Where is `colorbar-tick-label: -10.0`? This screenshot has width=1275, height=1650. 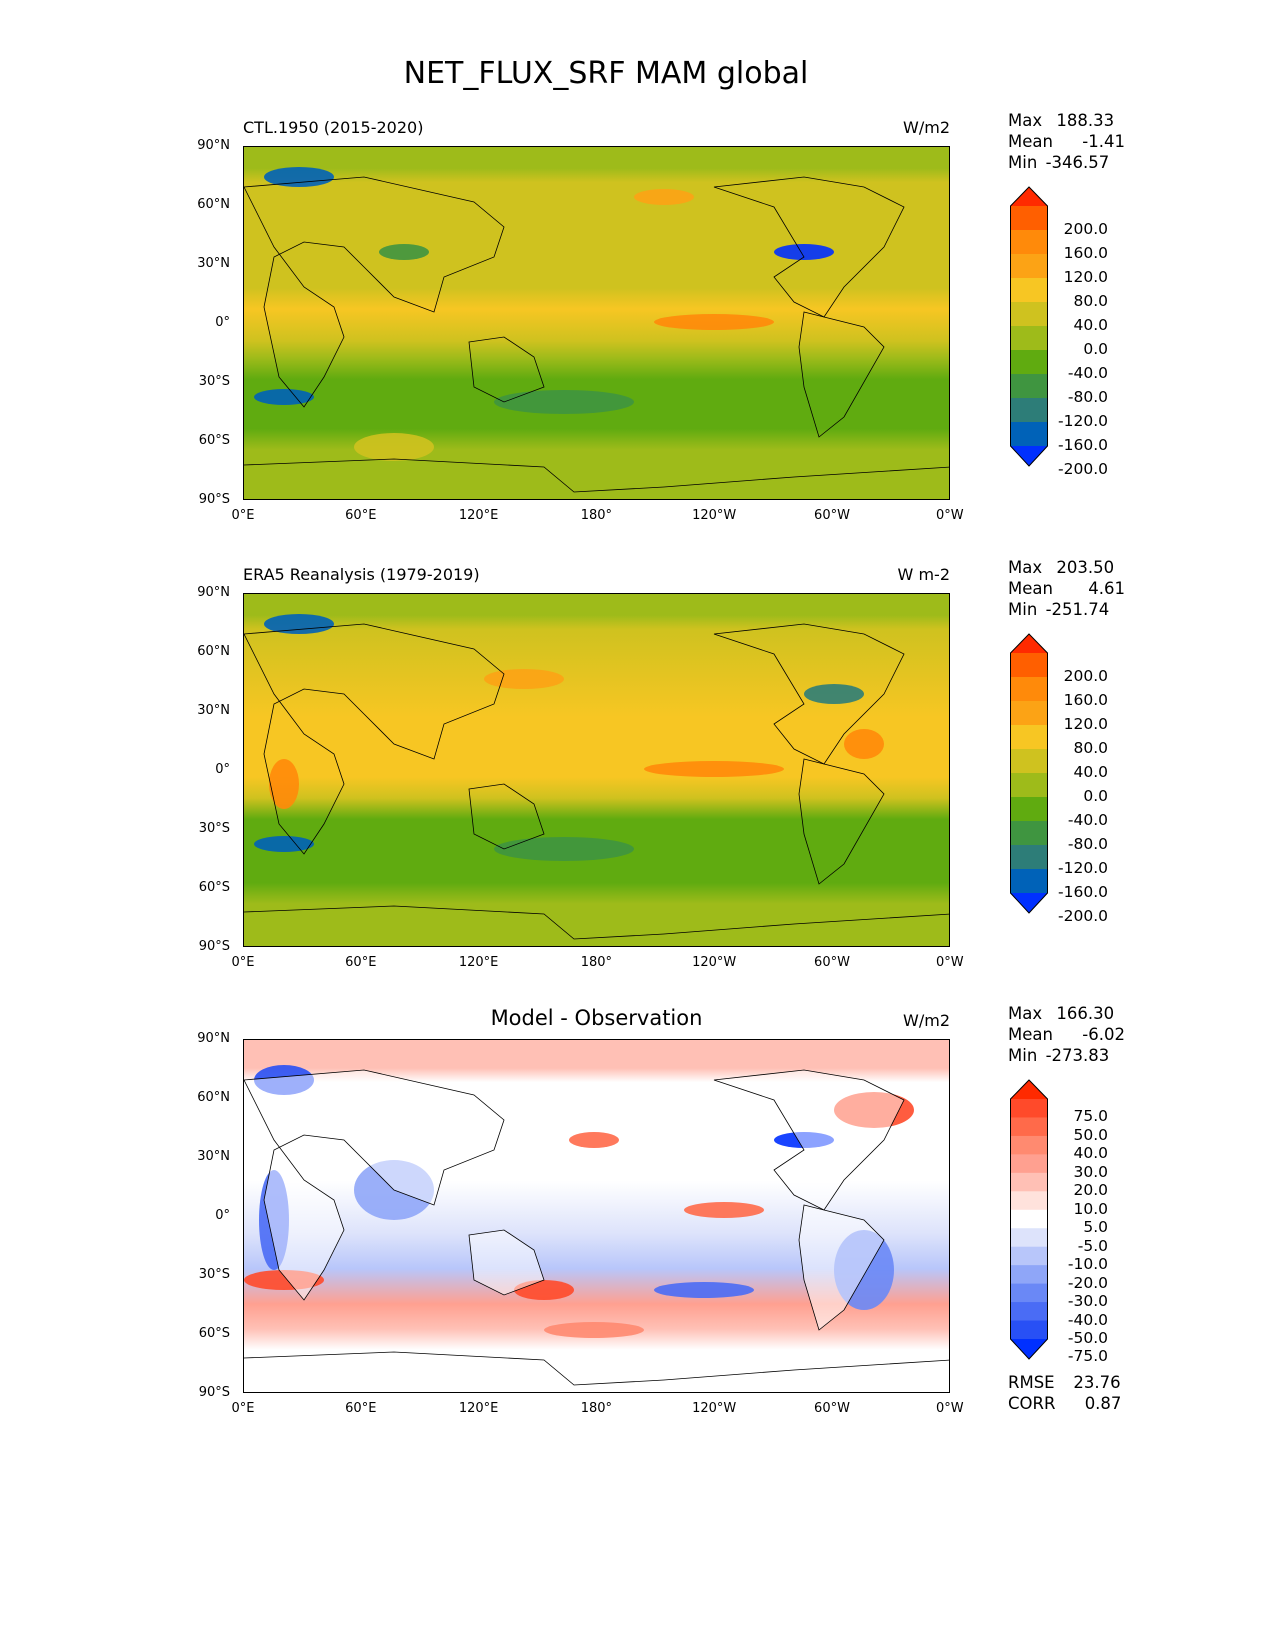 colorbar-tick-label: -10.0 is located at coordinates (1087, 1264).